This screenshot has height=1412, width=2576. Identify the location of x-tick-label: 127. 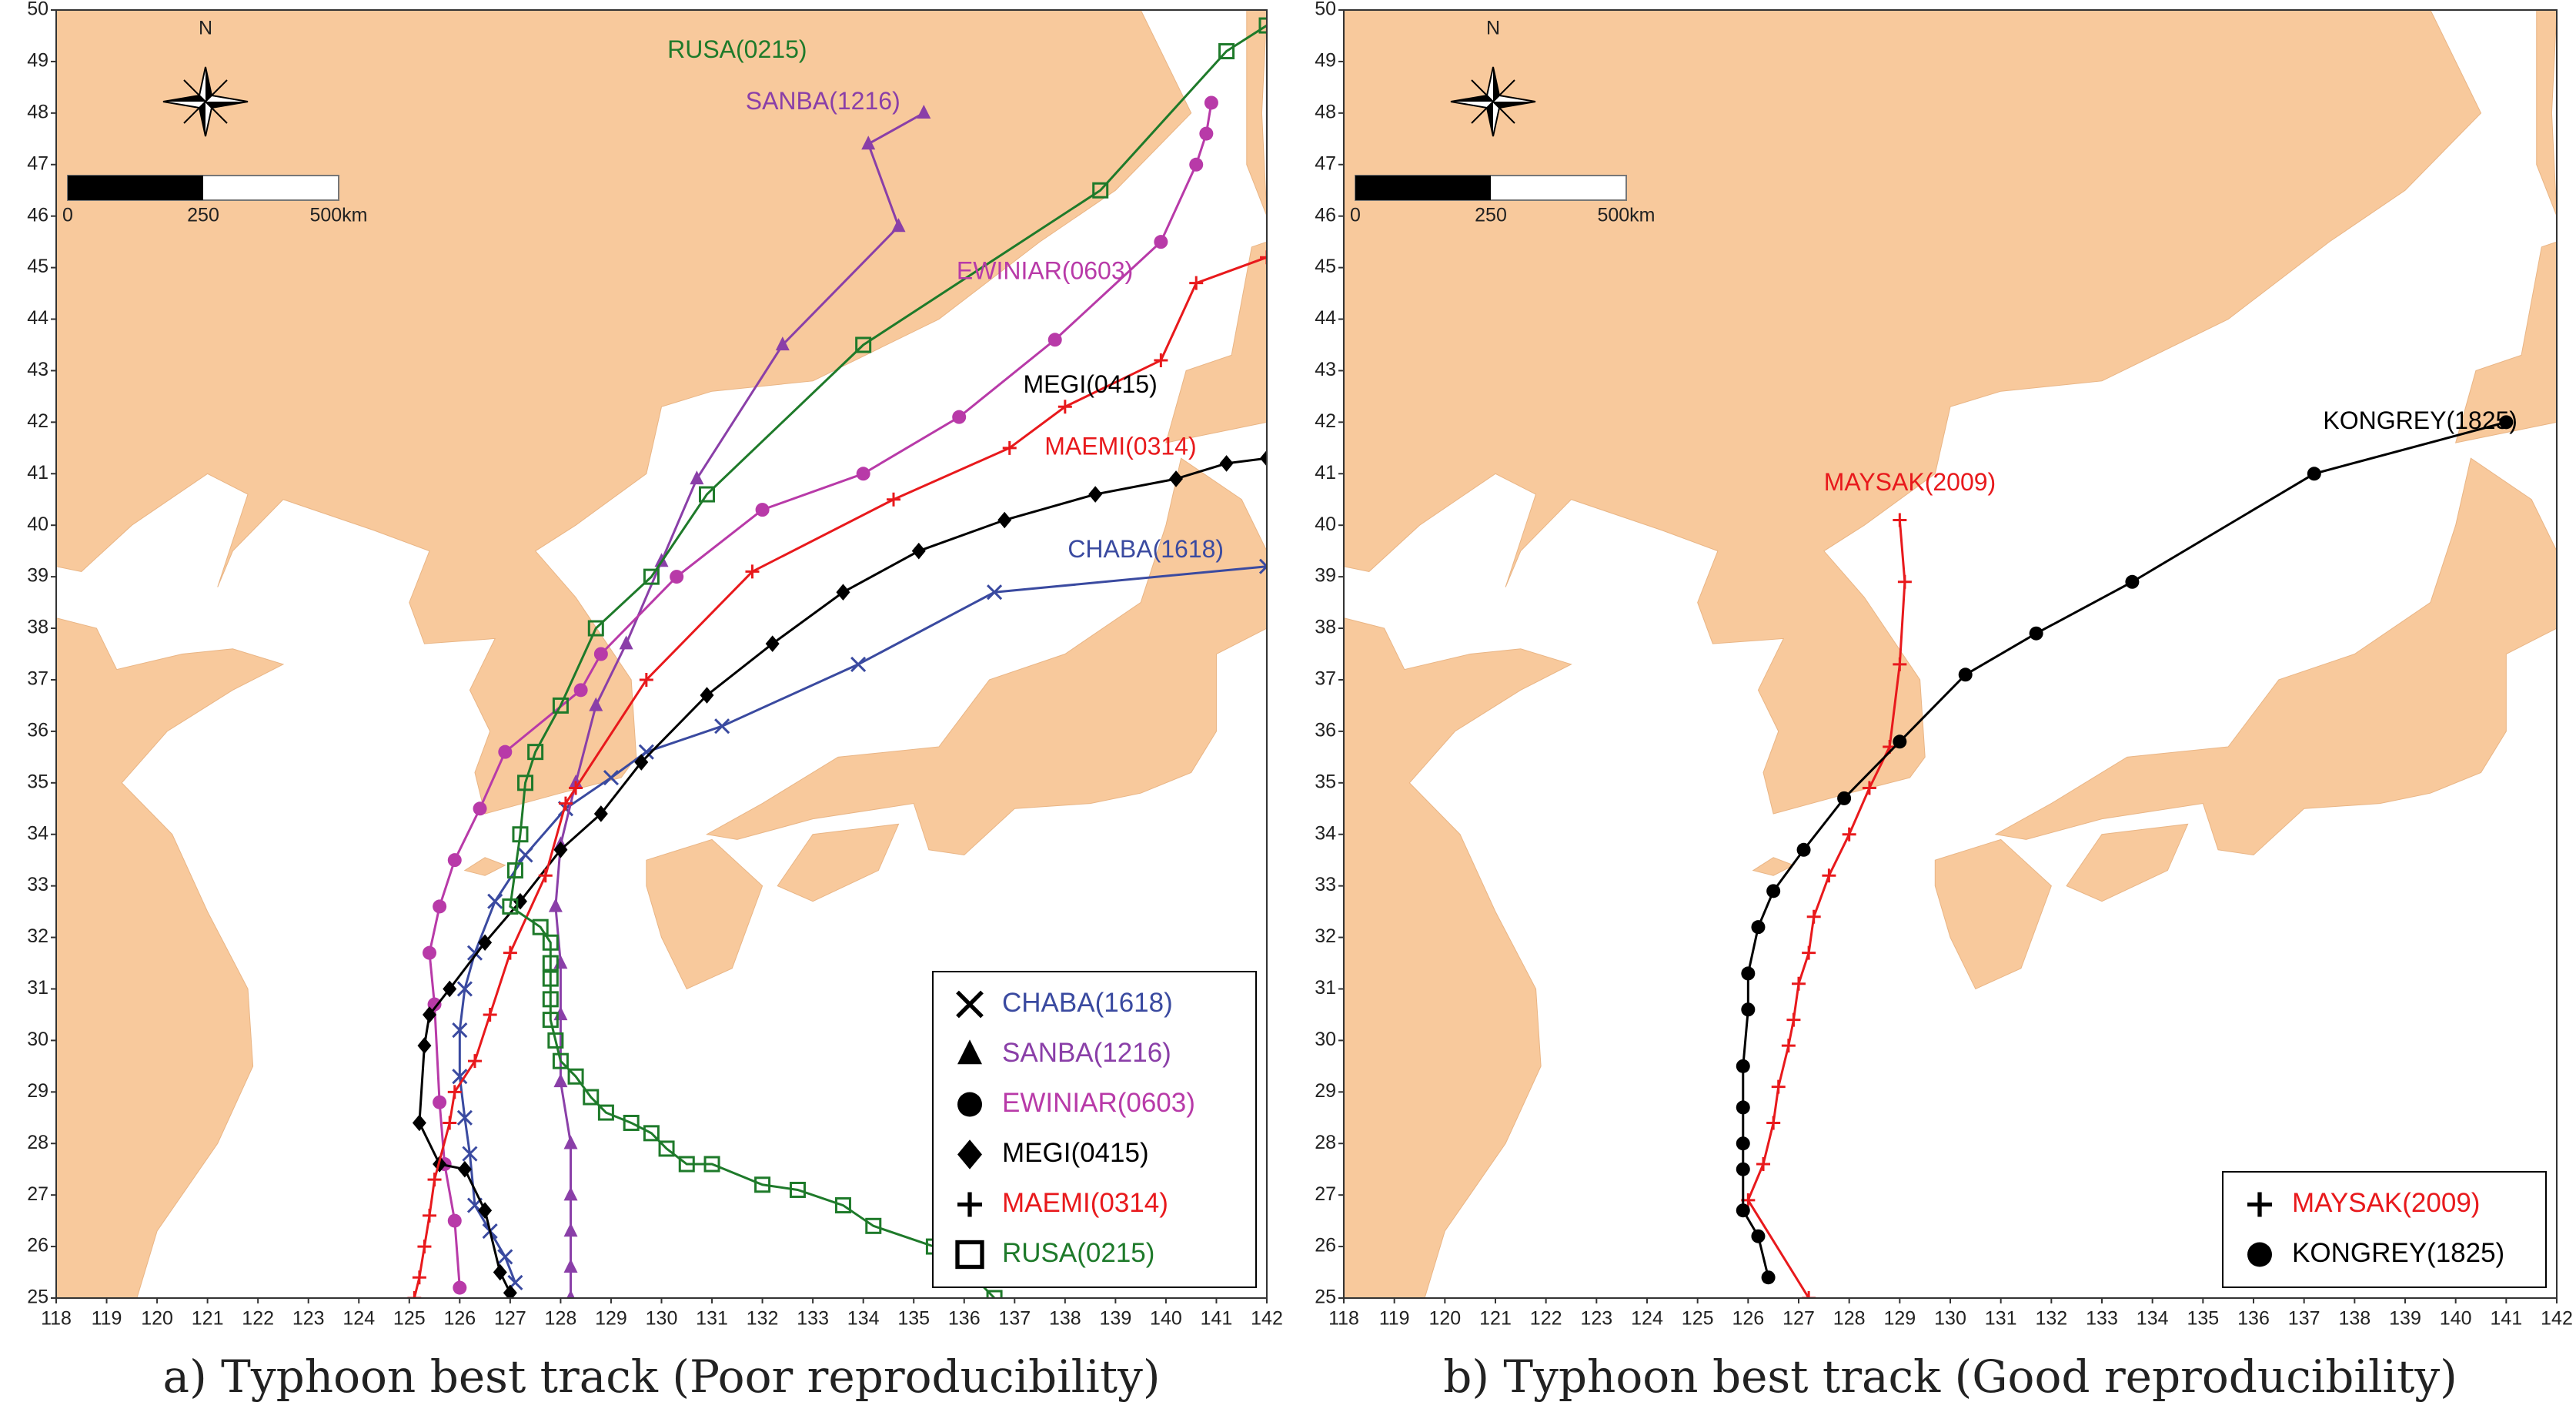
(510, 1319).